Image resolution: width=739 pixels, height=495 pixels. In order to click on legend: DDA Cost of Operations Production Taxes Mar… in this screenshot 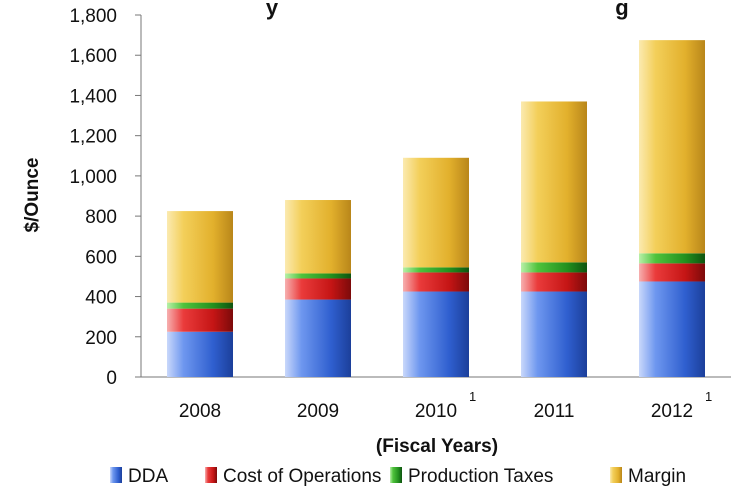, I will do `click(398, 476)`.